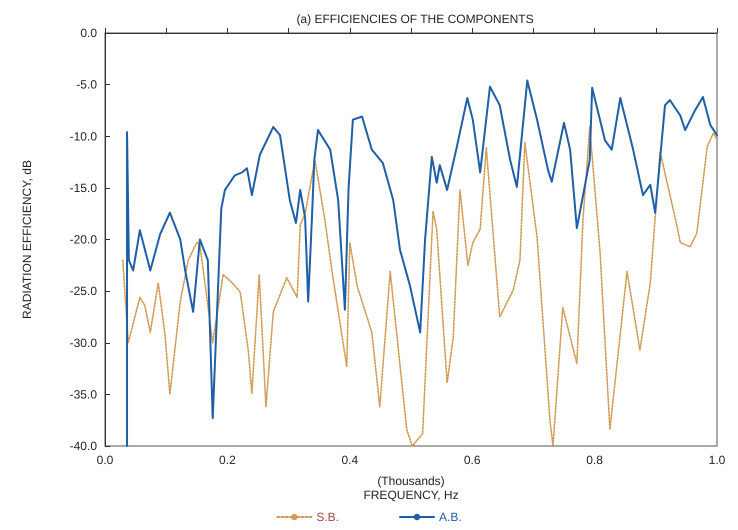 This screenshot has width=738, height=530. What do you see at coordinates (411, 488) in the screenshot?
I see `x-axis-title: (Thousands) FREQUENCY, Hz` at bounding box center [411, 488].